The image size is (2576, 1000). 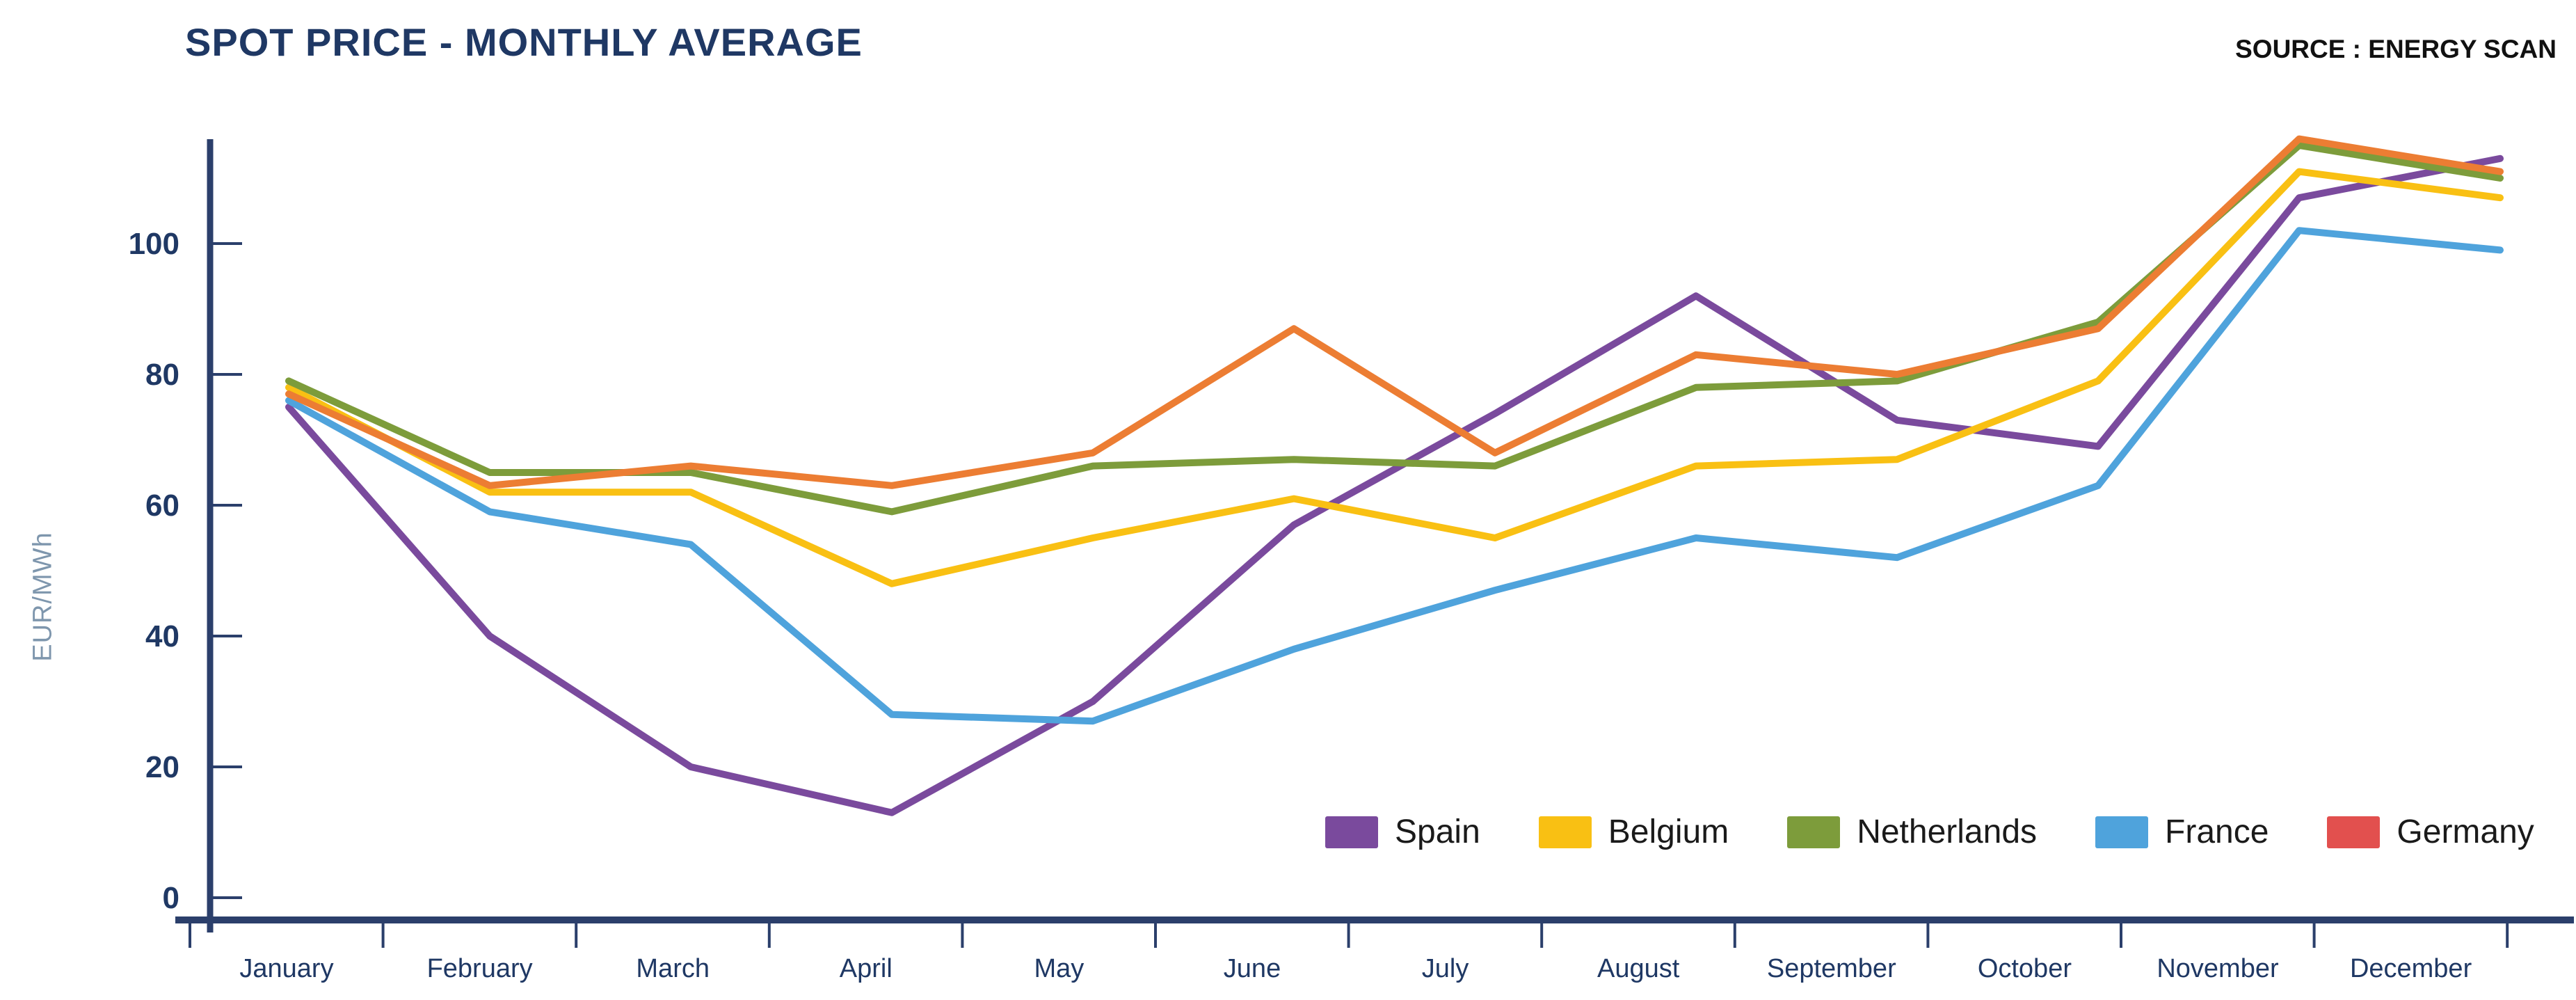 I want to click on legend-label: Spain, so click(x=1437, y=832).